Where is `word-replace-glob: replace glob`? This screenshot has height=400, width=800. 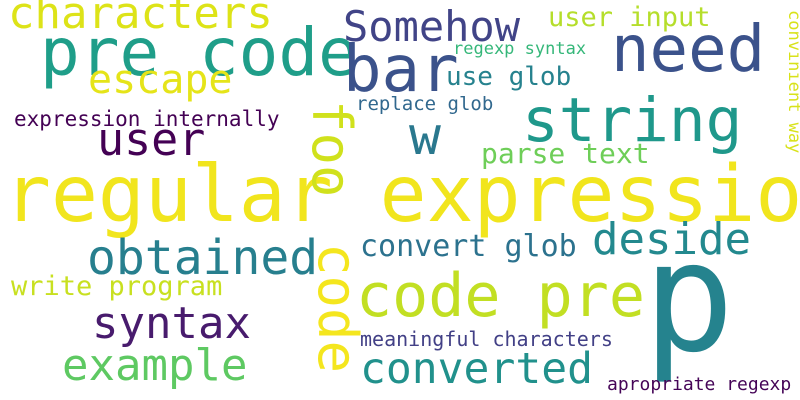
word-replace-glob: replace glob is located at coordinates (425, 104).